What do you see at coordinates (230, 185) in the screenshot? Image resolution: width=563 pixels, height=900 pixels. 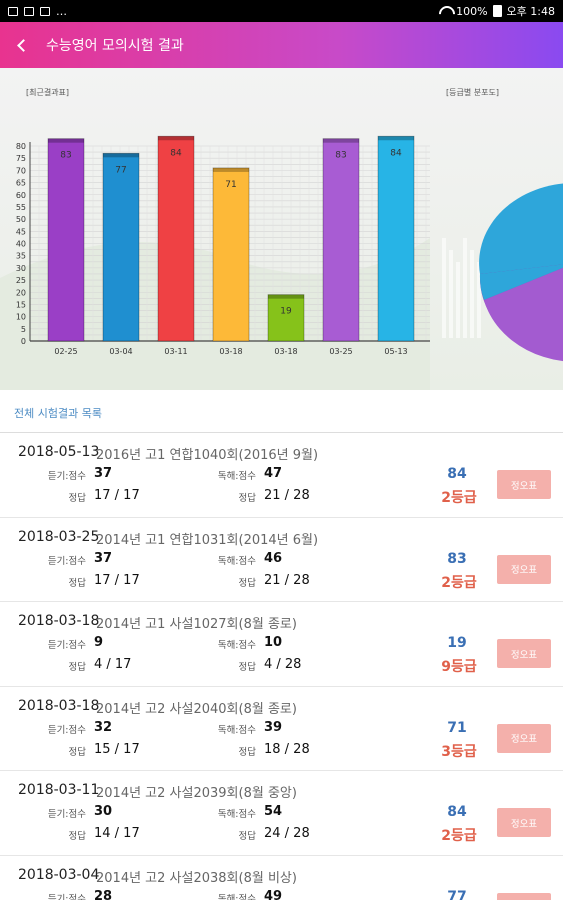 I see `bar-value-label: 71` at bounding box center [230, 185].